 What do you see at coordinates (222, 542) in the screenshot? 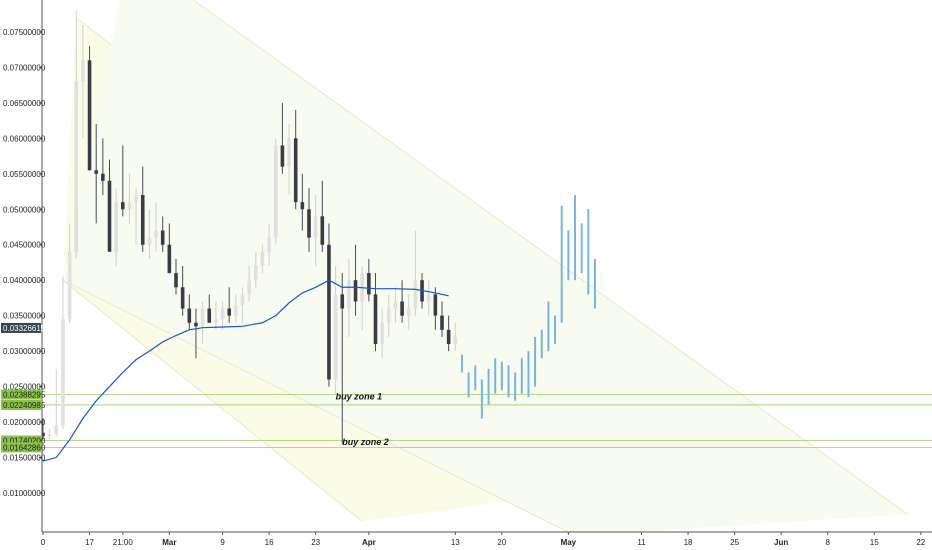
I see `x-tick-label-4: 9` at bounding box center [222, 542].